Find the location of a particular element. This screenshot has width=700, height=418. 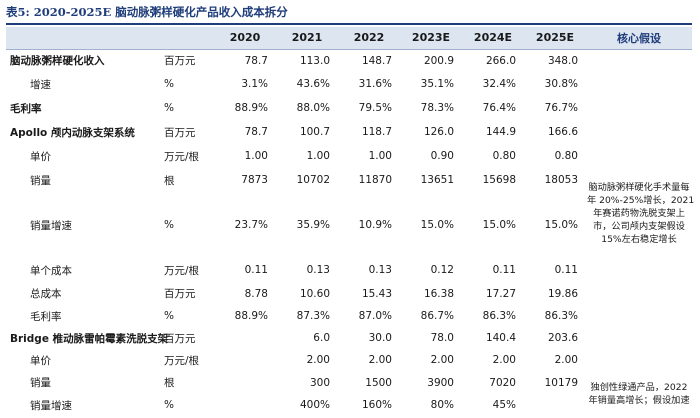

header-year: 2020 is located at coordinates (245, 38).